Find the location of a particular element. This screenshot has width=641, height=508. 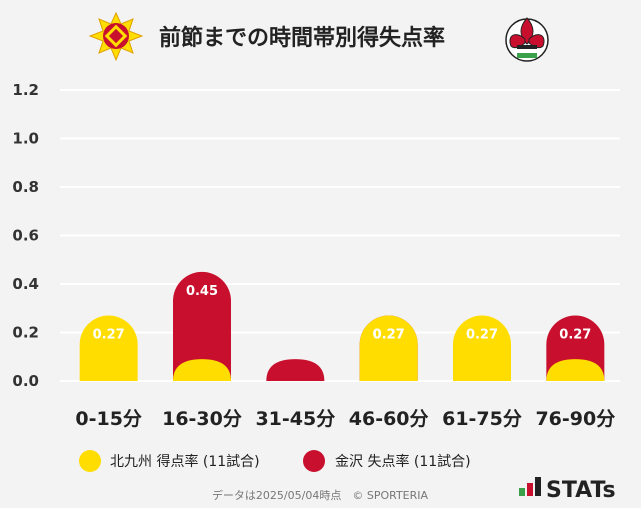

kanazawa-emblem-icon is located at coordinates (527, 39).